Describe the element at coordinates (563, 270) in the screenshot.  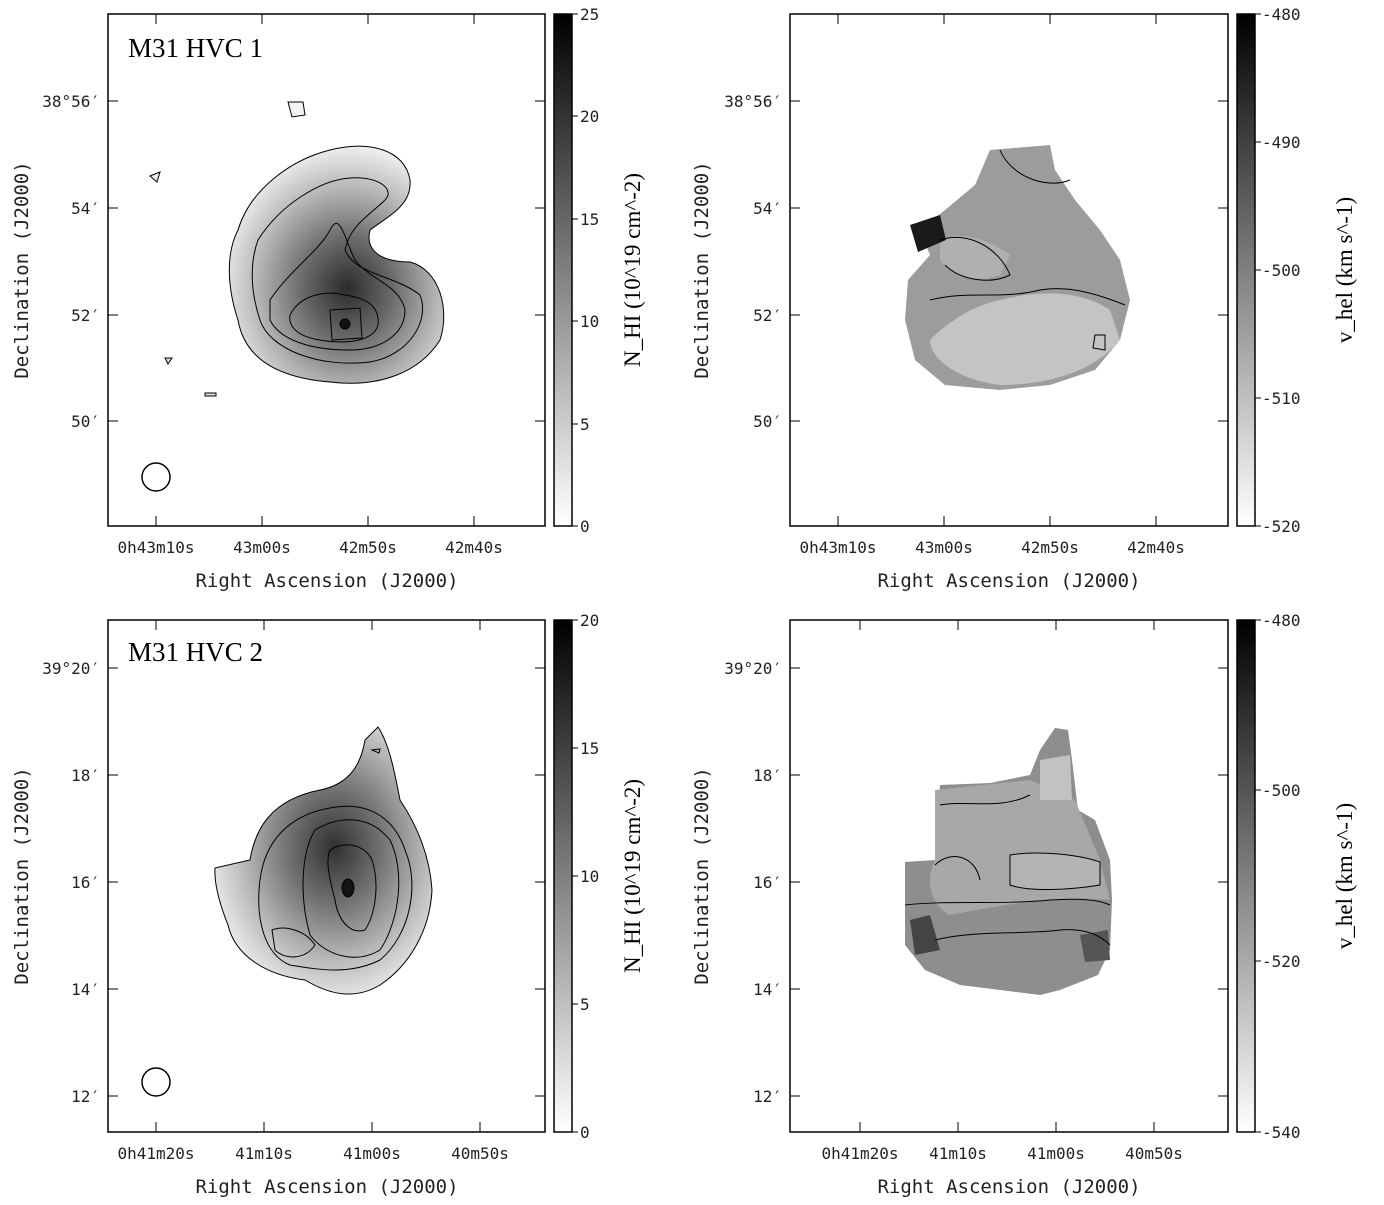
I see `colorbar-hvc1-nhi` at that location.